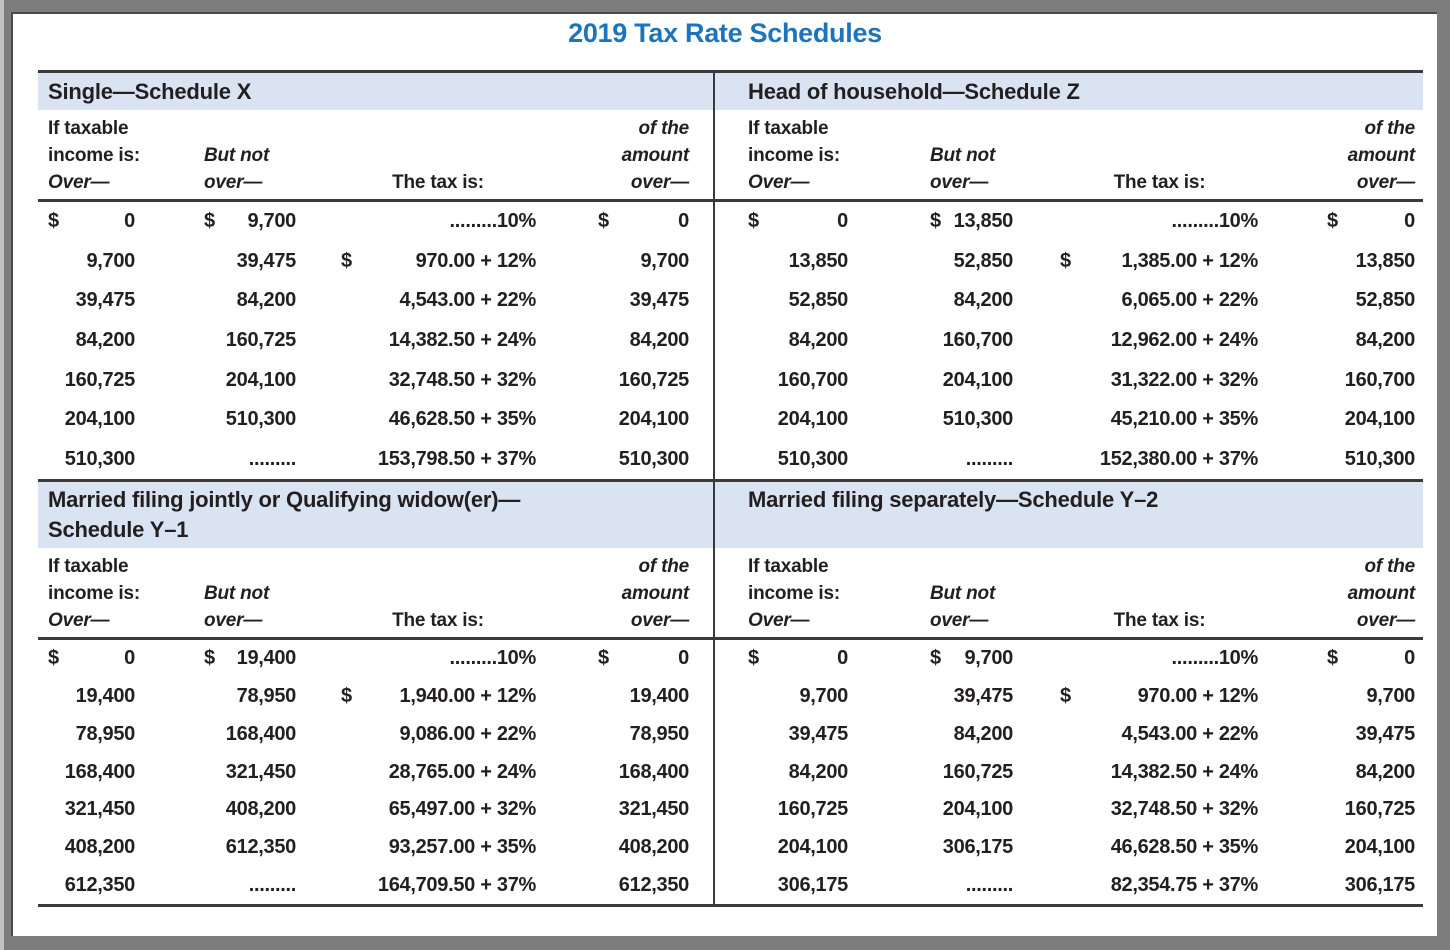  Describe the element at coordinates (794, 155) in the screenshot. I see `header-over: If taxable income is: Over—` at that location.